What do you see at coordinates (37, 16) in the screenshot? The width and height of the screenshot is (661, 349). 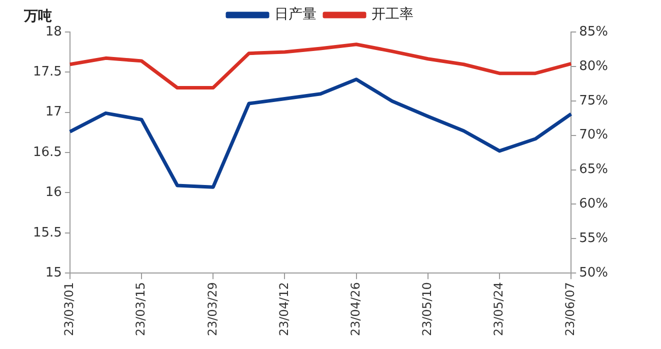 I see `y-axis-title: 万吨` at bounding box center [37, 16].